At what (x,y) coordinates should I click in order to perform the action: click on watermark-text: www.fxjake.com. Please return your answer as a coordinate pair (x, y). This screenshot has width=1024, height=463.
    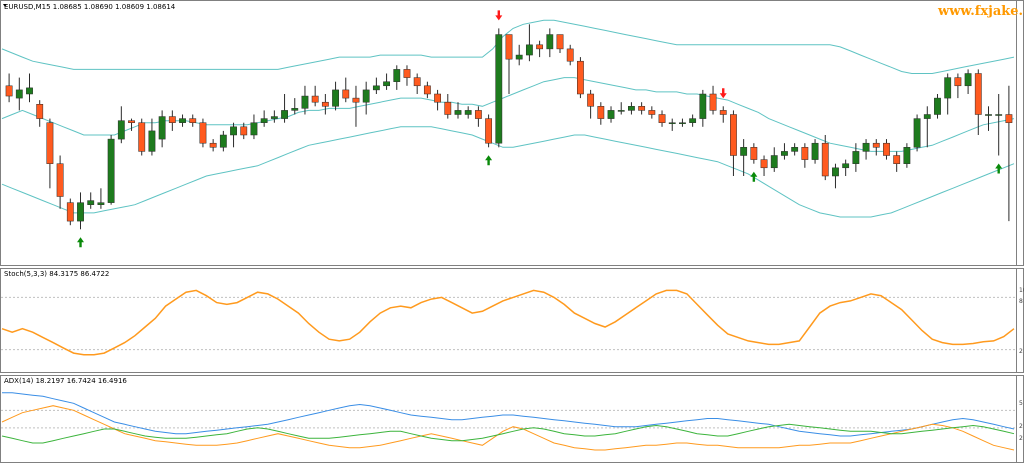
    Looking at the image, I should click on (980, 11).